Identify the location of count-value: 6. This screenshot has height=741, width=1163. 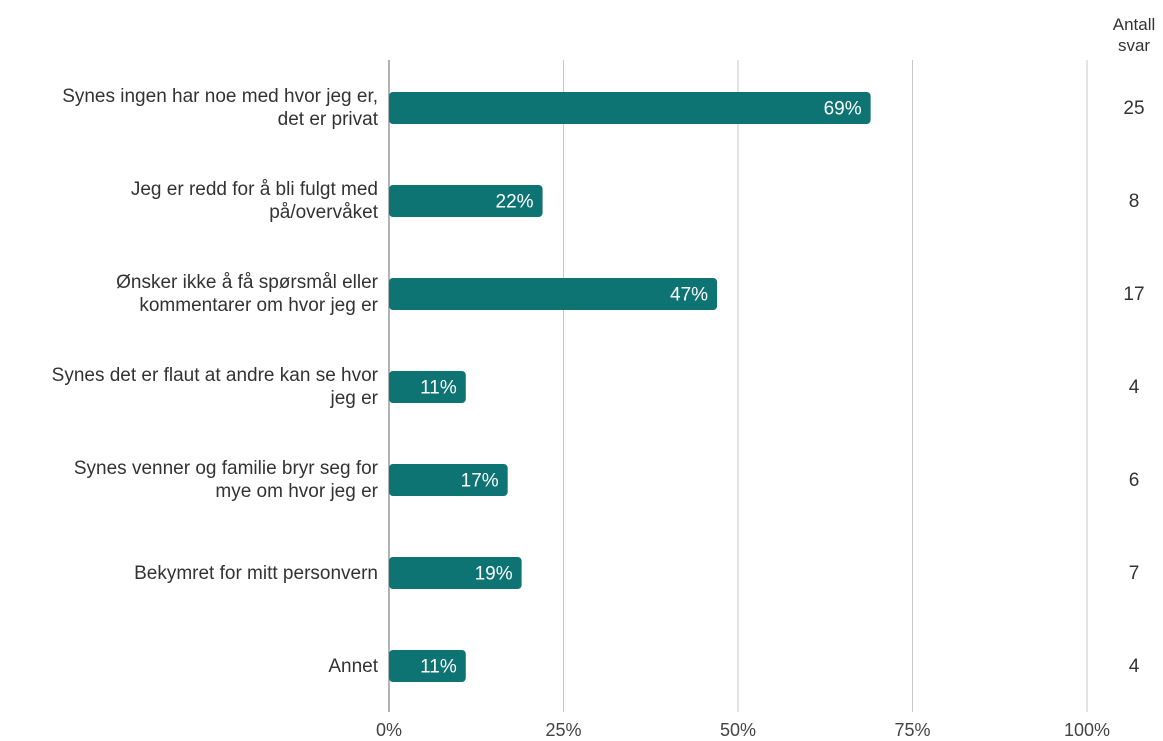
(1134, 480).